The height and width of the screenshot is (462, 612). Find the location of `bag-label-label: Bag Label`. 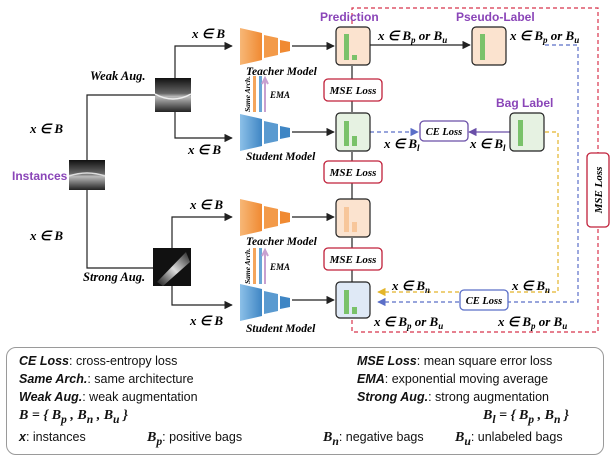

bag-label-label: Bag Label is located at coordinates (524, 103).